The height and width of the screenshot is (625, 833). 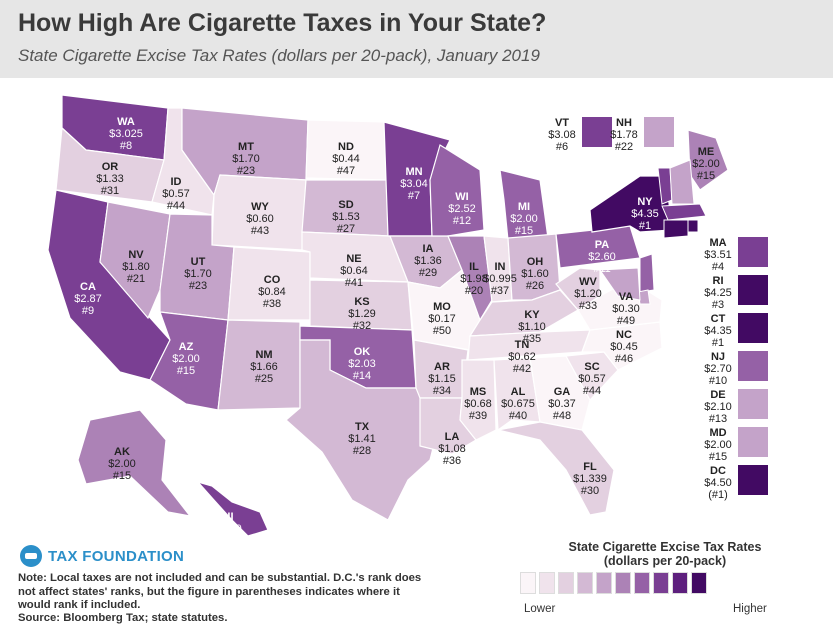 I want to click on state-label-sc: SC $0.57 #44, so click(x=592, y=379).